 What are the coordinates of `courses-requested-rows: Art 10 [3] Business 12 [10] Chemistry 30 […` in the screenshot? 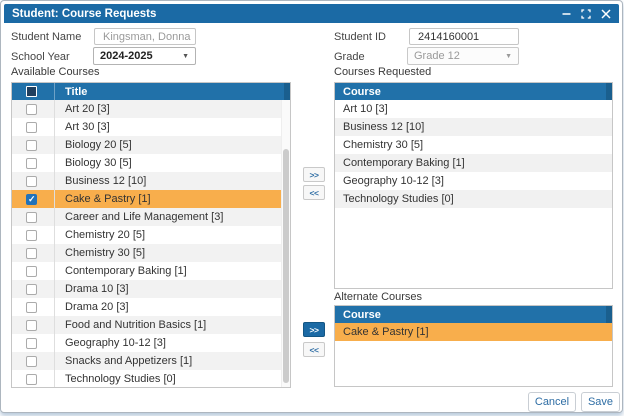 It's located at (473, 154).